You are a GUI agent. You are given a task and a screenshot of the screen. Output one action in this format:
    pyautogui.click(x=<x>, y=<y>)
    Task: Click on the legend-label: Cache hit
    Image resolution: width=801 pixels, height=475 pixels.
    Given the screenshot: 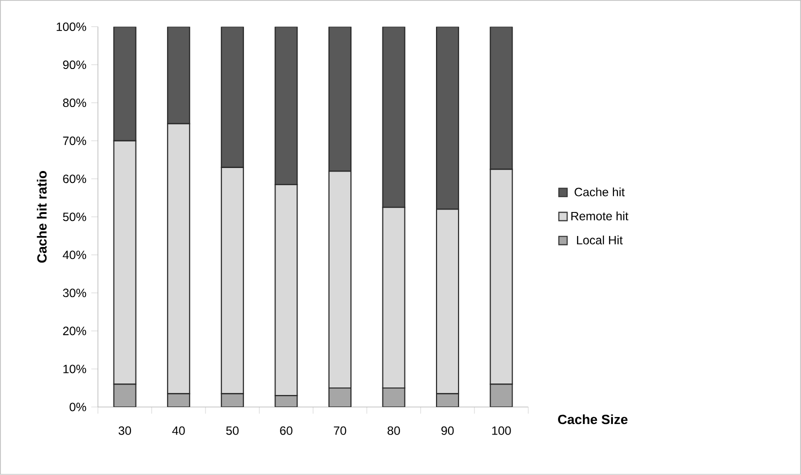 What is the action you would take?
    pyautogui.click(x=599, y=192)
    